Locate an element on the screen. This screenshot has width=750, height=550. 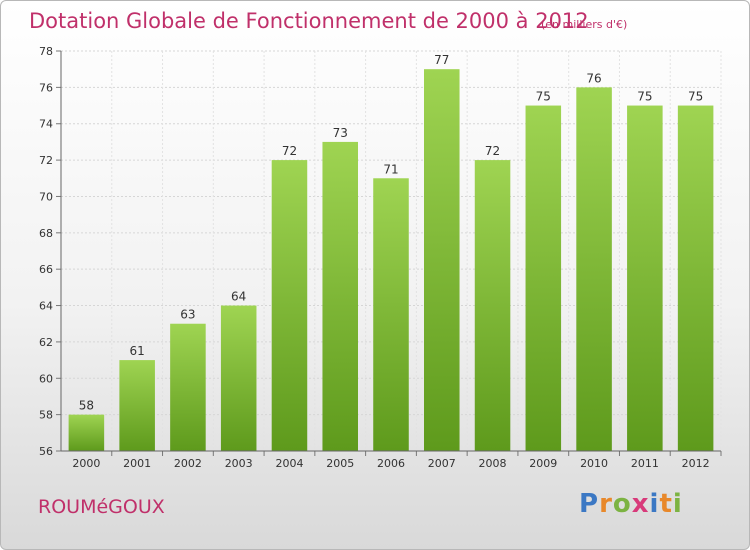
bar-2003 is located at coordinates (238, 378).